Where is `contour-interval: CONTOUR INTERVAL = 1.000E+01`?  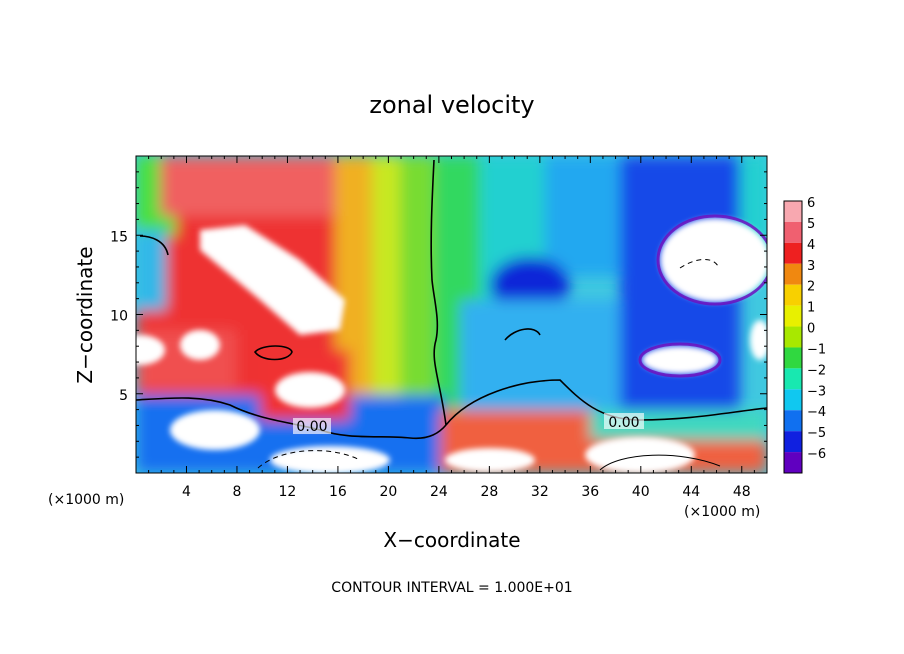
contour-interval: CONTOUR INTERVAL = 1.000E+01 is located at coordinates (451, 588).